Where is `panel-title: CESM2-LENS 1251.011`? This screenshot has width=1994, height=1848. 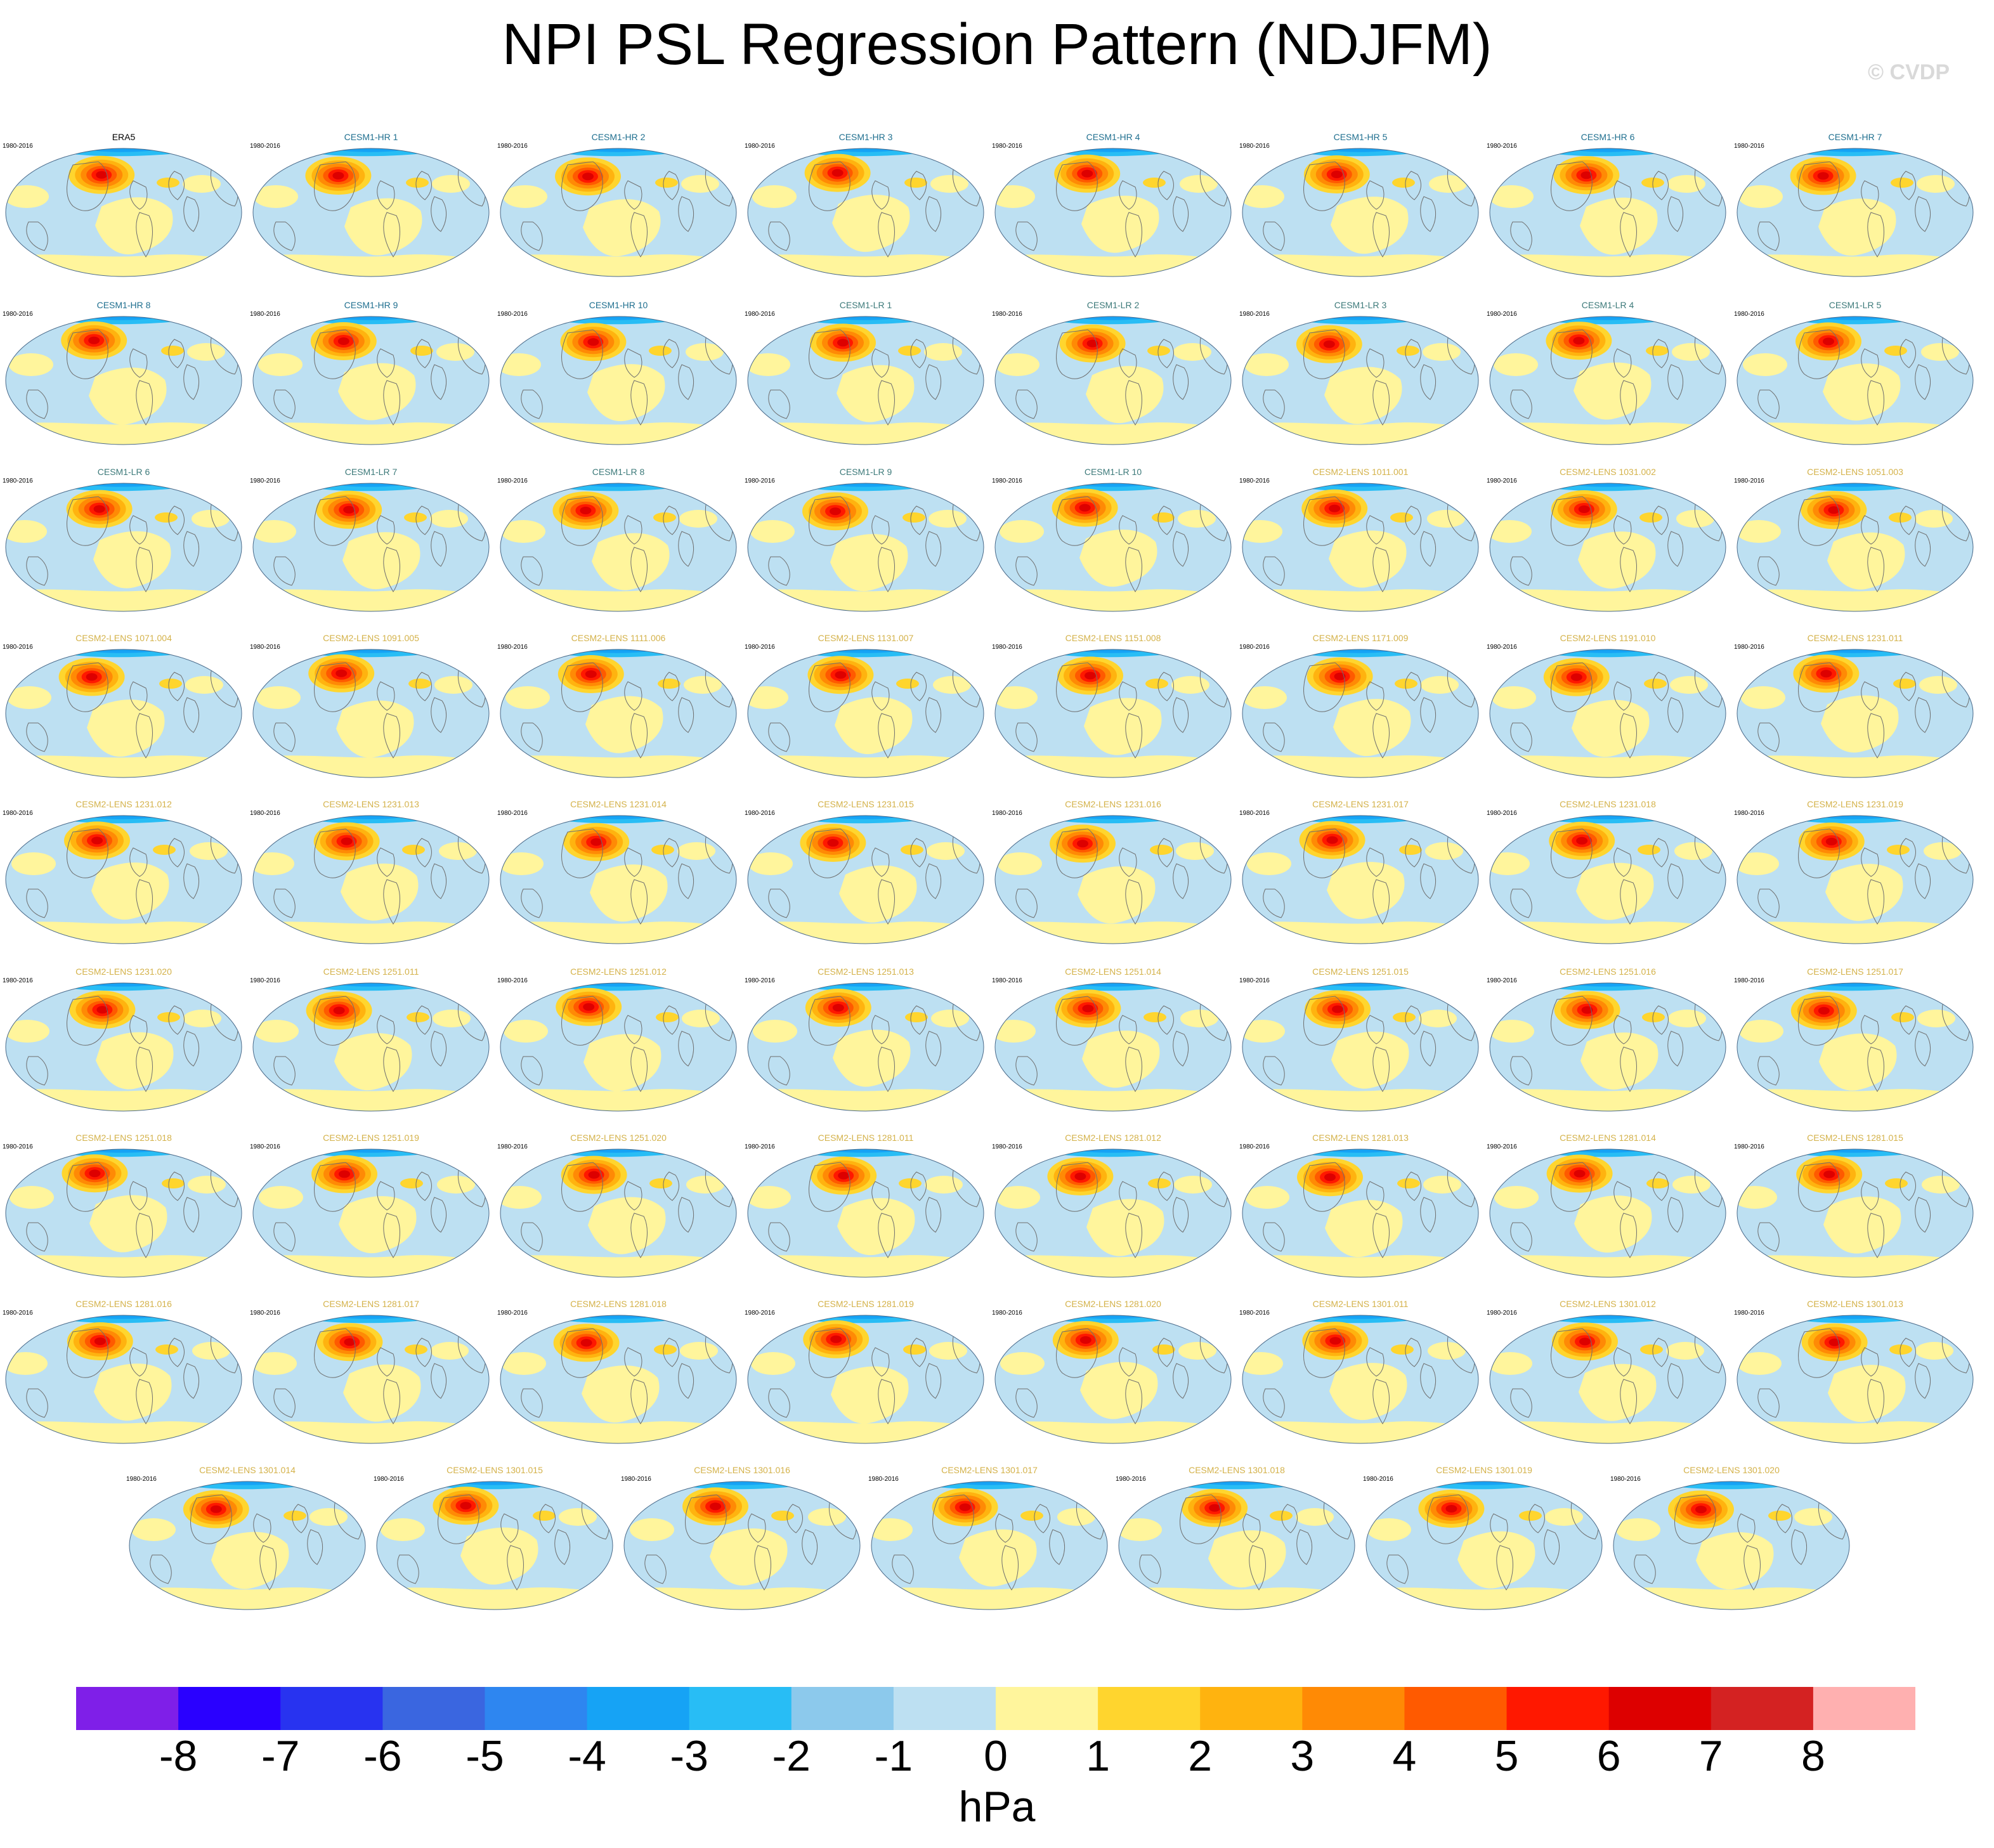 panel-title: CESM2-LENS 1251.011 is located at coordinates (371, 972).